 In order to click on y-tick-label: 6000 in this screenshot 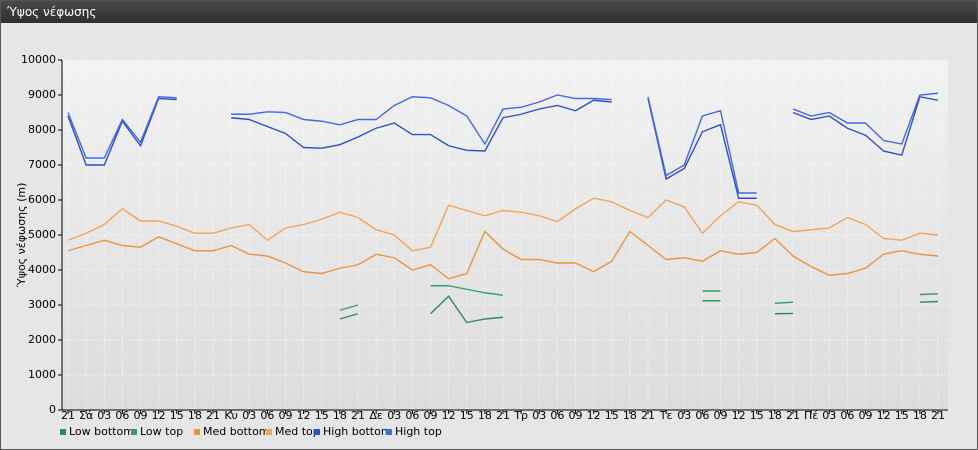, I will do `click(42, 199)`.